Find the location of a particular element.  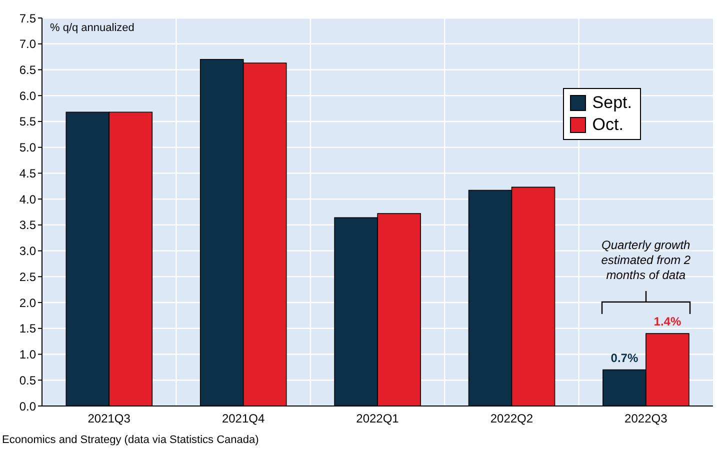

x-tick-label: 2021Q3 is located at coordinates (109, 419).